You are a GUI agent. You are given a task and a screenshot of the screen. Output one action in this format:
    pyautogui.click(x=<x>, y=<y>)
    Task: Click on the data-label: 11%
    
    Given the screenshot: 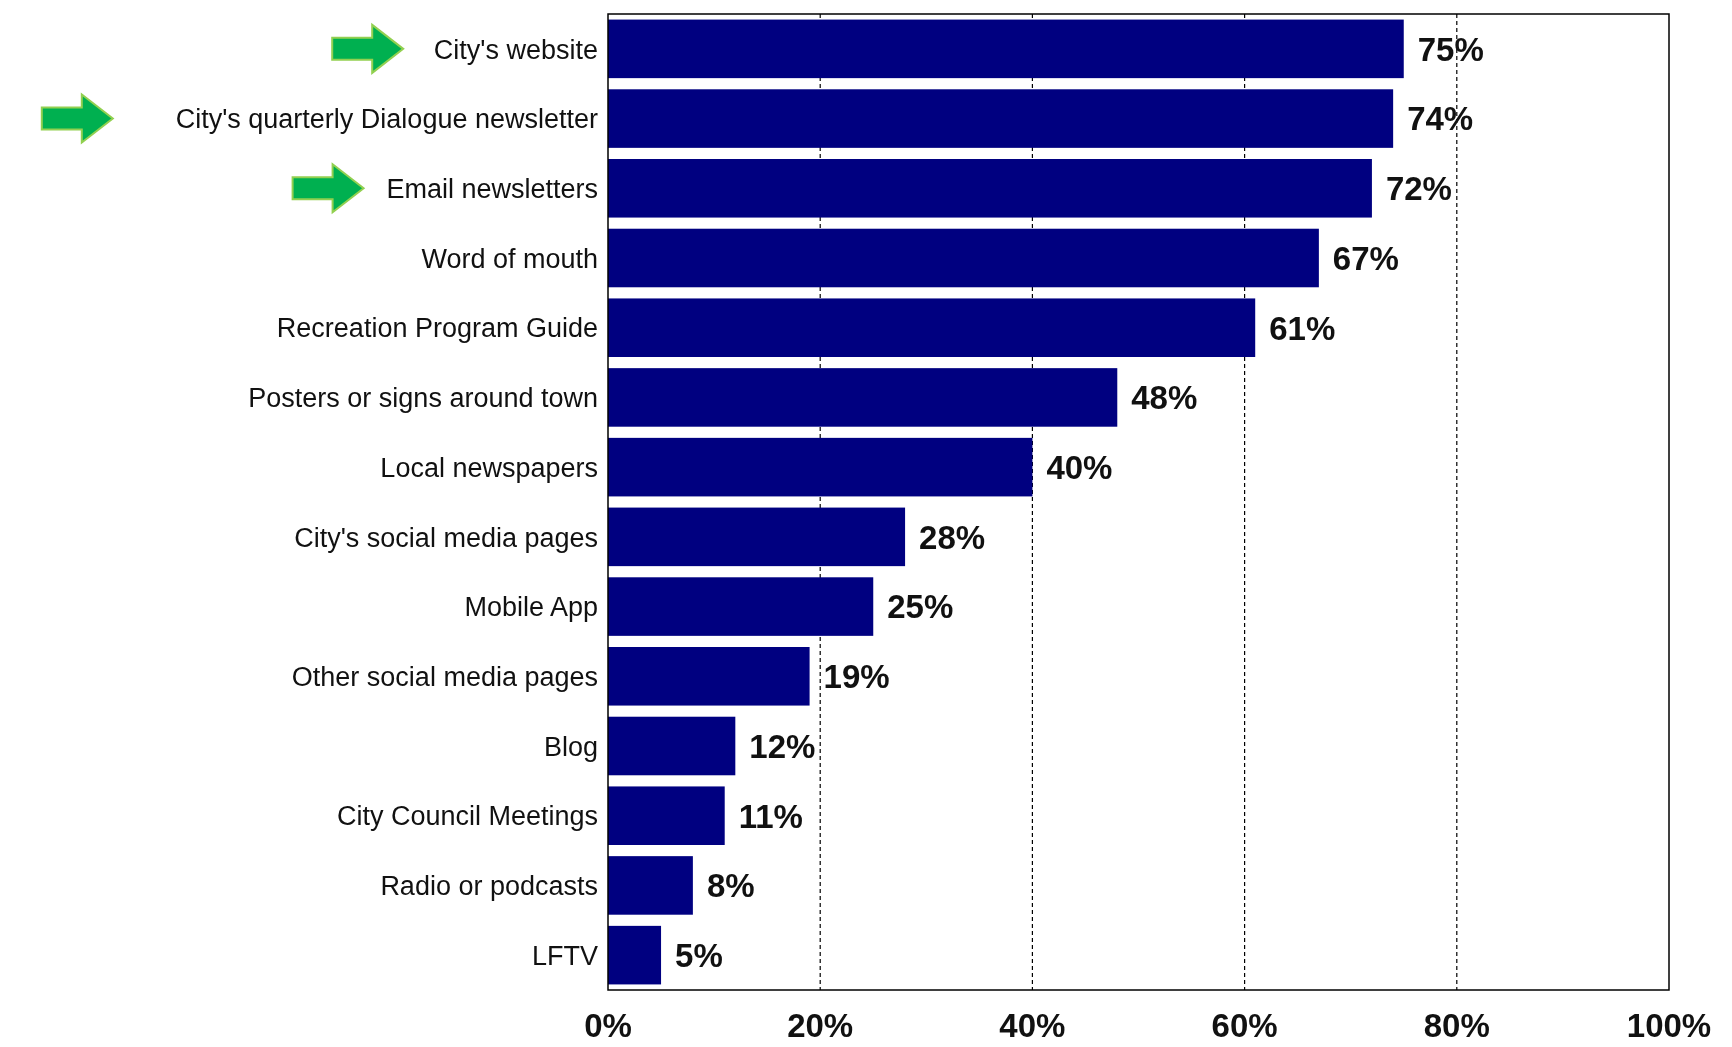 What is the action you would take?
    pyautogui.click(x=770, y=816)
    